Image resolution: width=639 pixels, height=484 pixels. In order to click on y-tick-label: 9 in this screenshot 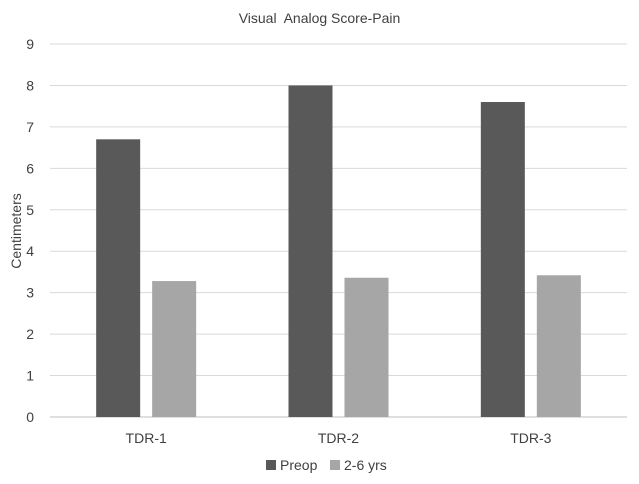, I will do `click(30, 44)`.